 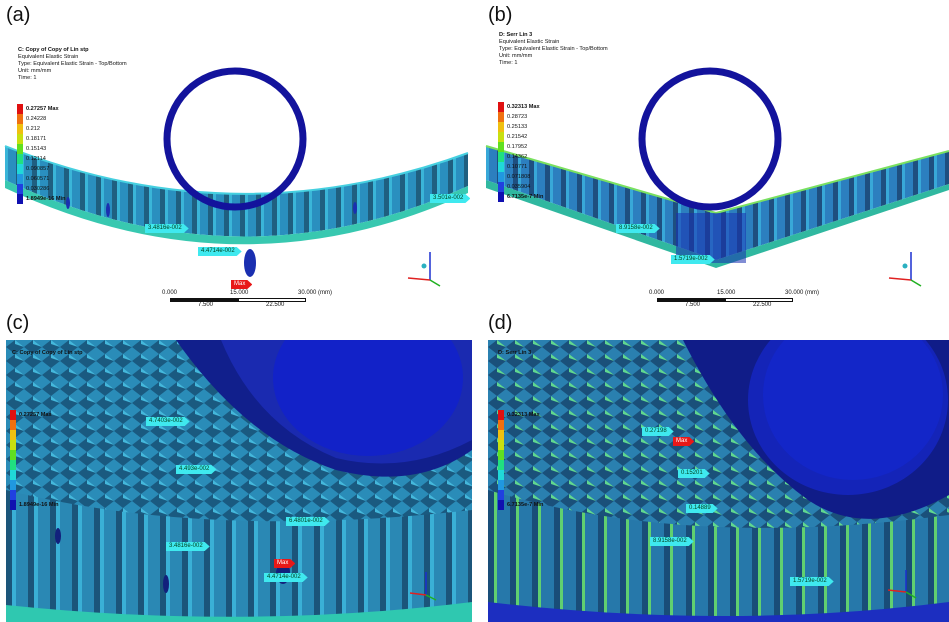 What do you see at coordinates (196, 469) in the screenshot?
I see `probe-label: 4.493e-002` at bounding box center [196, 469].